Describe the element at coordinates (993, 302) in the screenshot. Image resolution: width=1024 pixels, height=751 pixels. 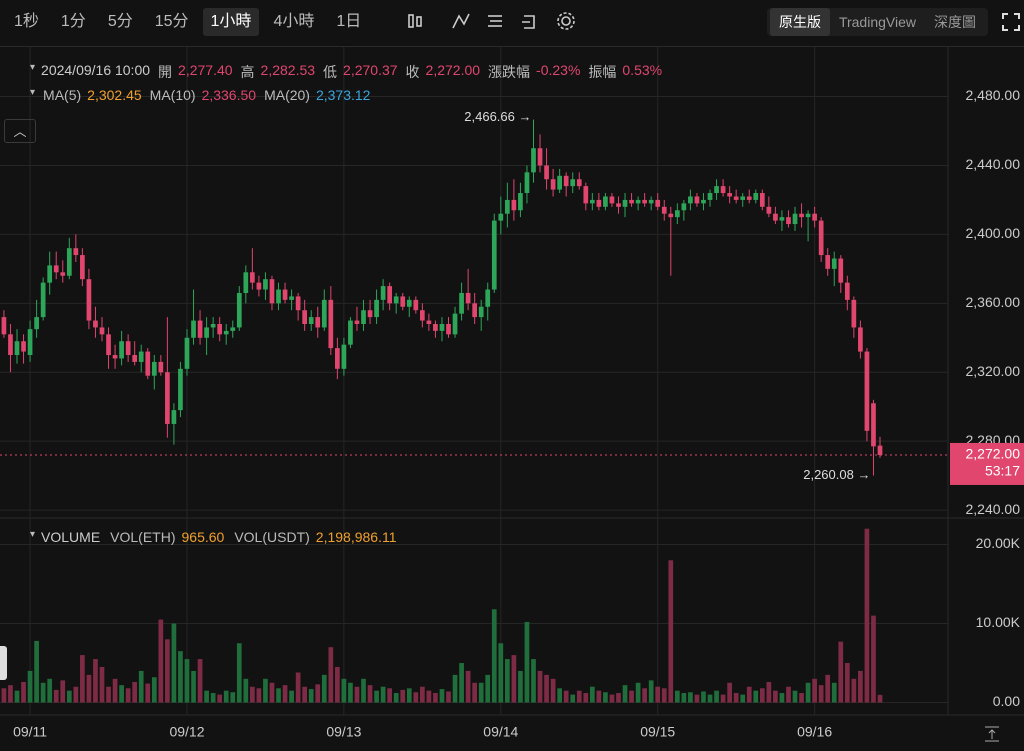
I see `y-tick-label: 2,360.00` at that location.